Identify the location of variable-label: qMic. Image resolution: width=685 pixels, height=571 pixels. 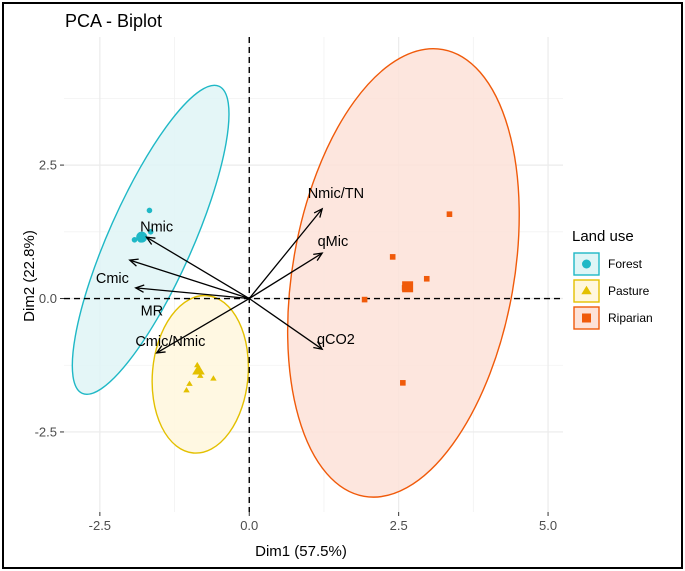
(333, 242).